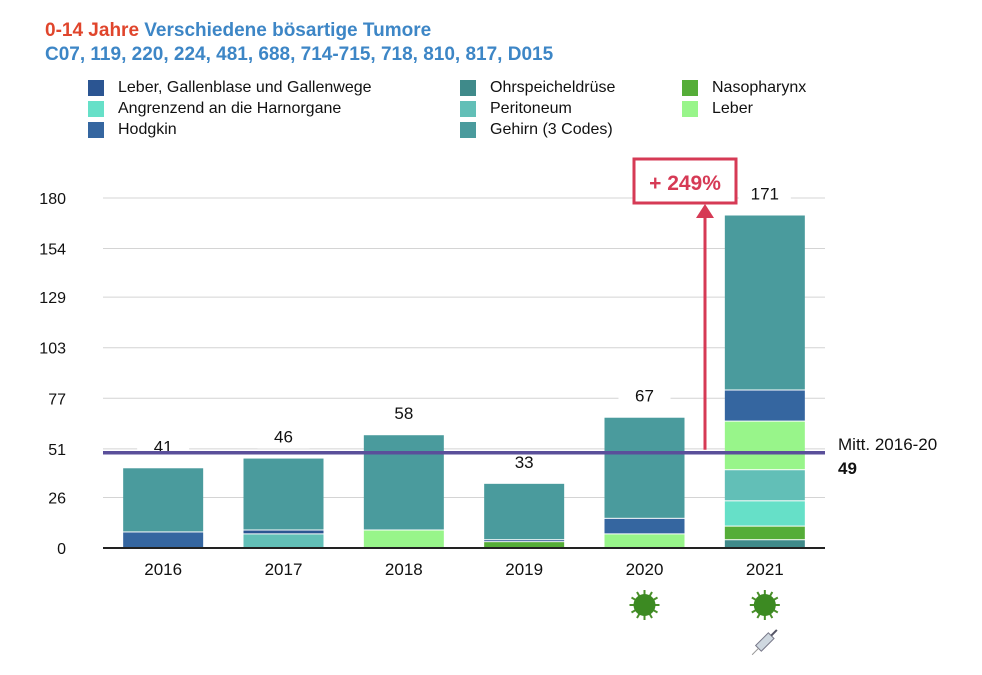 The width and height of the screenshot is (982, 675). I want to click on bar-total-label: 33, so click(524, 462).